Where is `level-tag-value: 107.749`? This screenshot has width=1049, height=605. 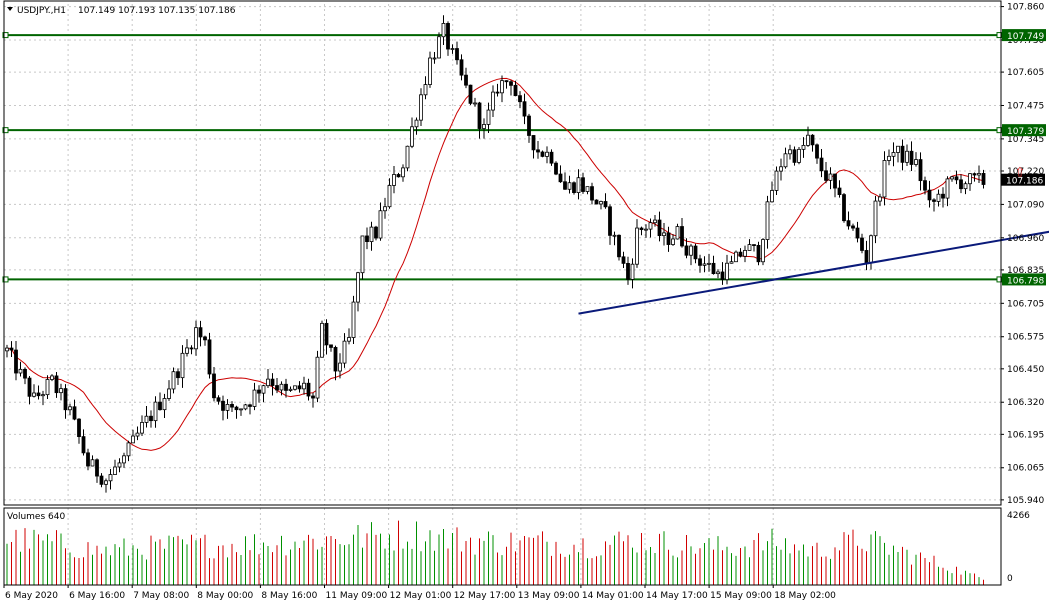
level-tag-value: 107.749 is located at coordinates (1025, 37).